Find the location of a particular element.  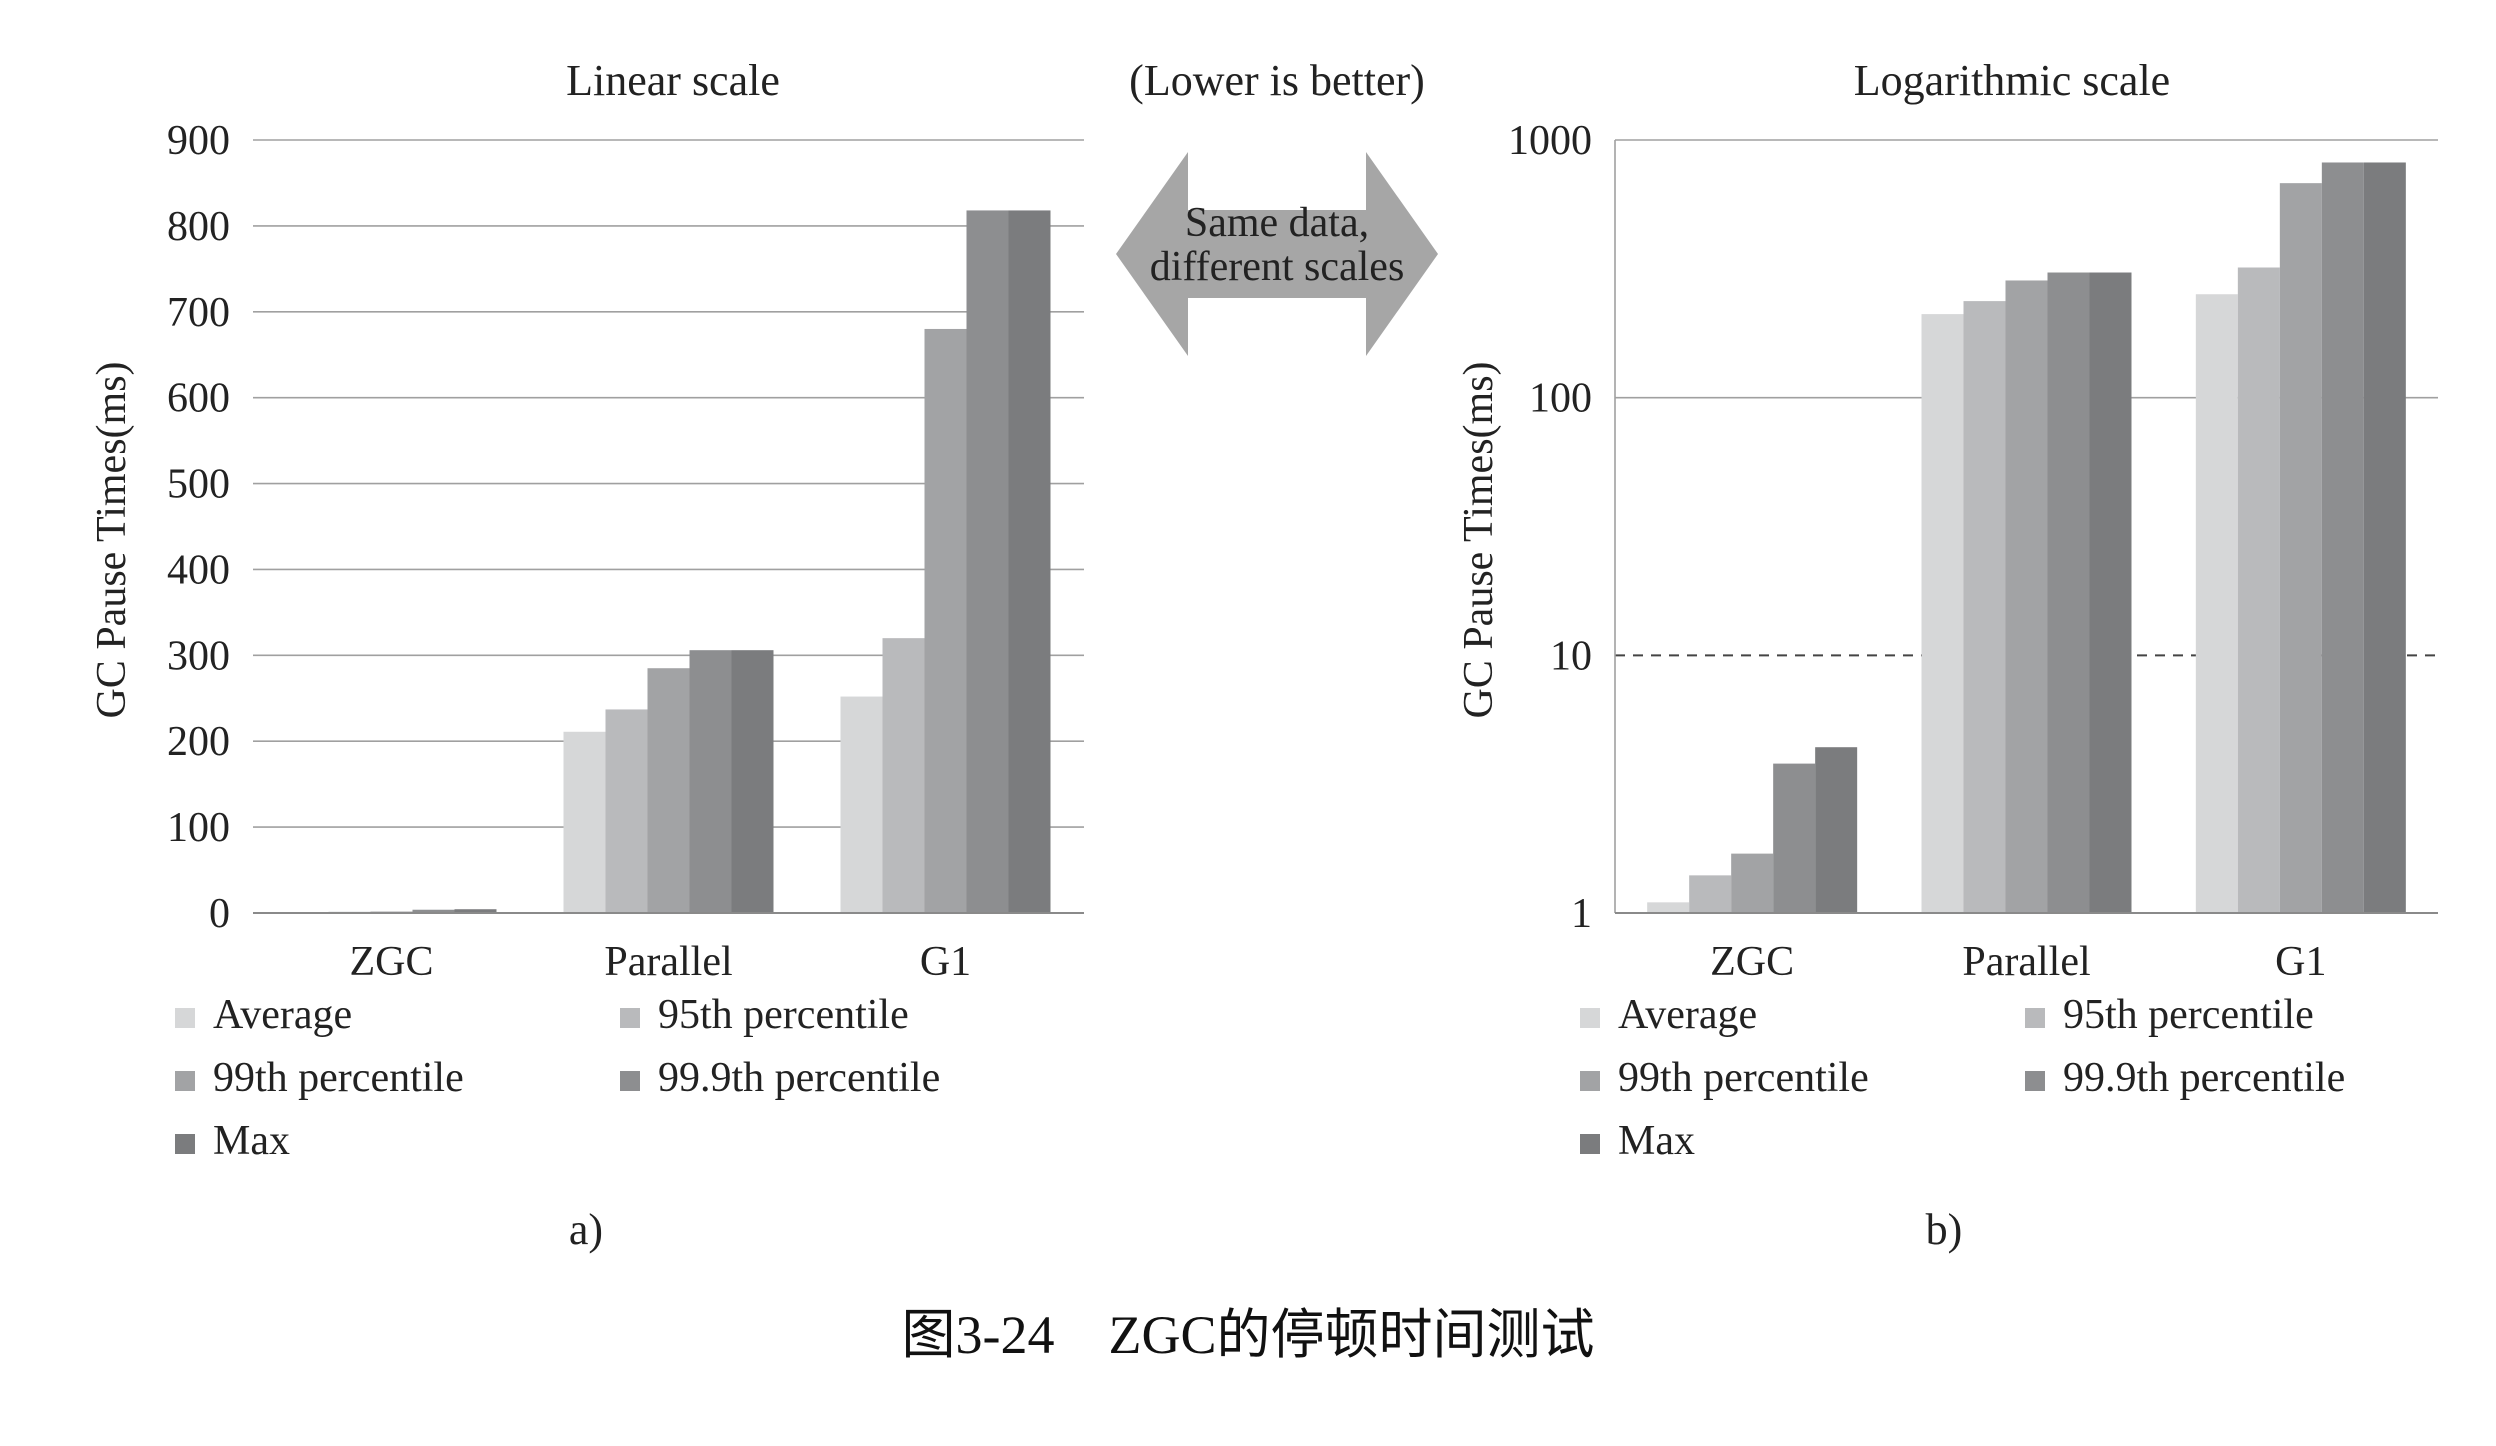

y-tick-label: 600 is located at coordinates (198, 399).